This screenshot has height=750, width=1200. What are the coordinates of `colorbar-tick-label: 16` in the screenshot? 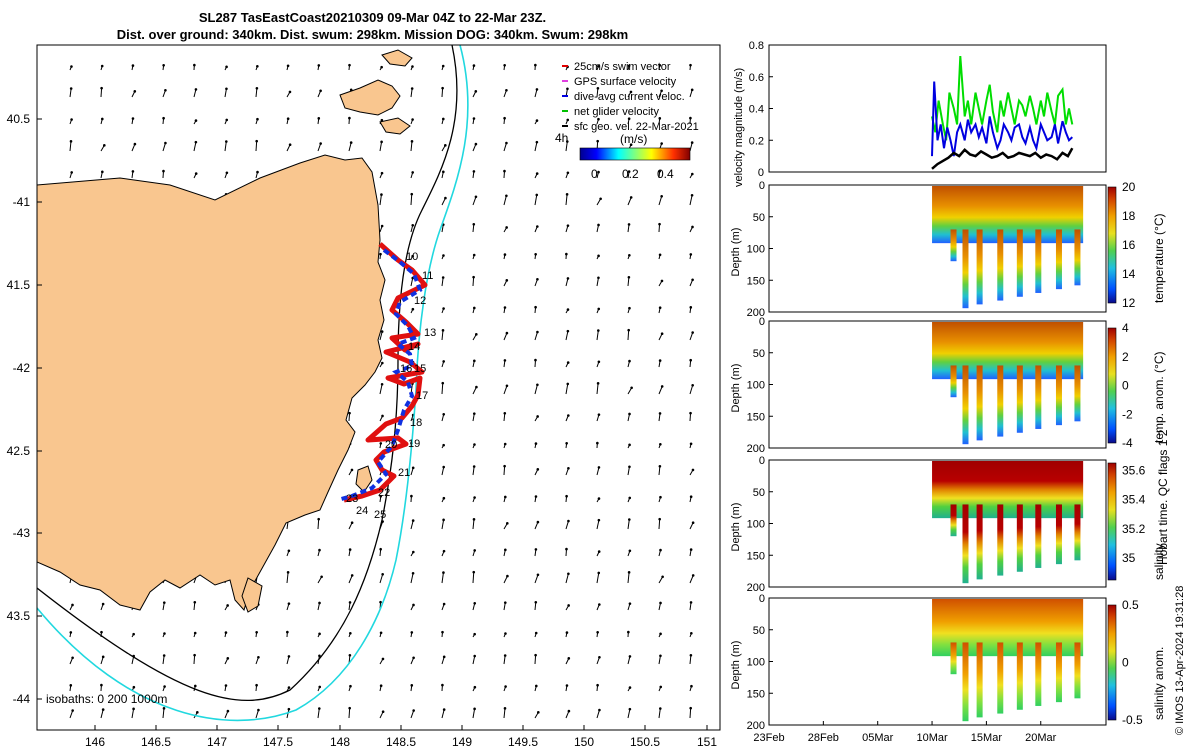 It's located at (1129, 245).